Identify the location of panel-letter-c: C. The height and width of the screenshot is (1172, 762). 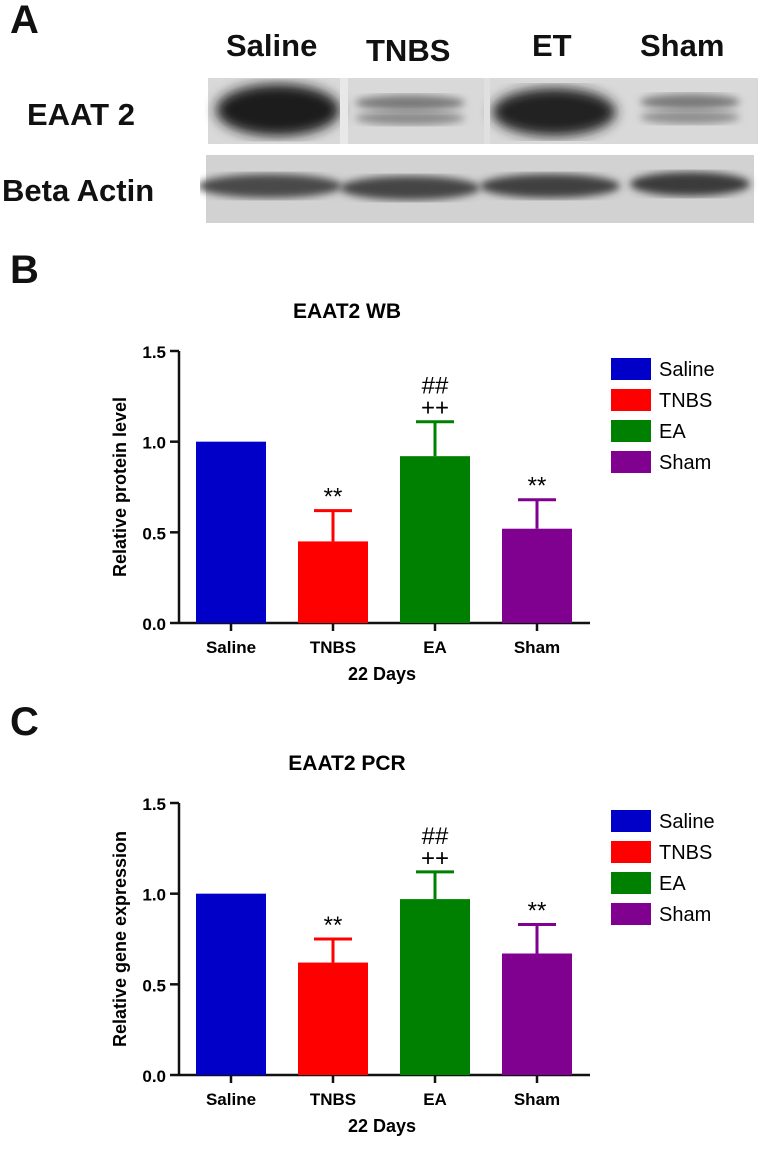
(24, 722).